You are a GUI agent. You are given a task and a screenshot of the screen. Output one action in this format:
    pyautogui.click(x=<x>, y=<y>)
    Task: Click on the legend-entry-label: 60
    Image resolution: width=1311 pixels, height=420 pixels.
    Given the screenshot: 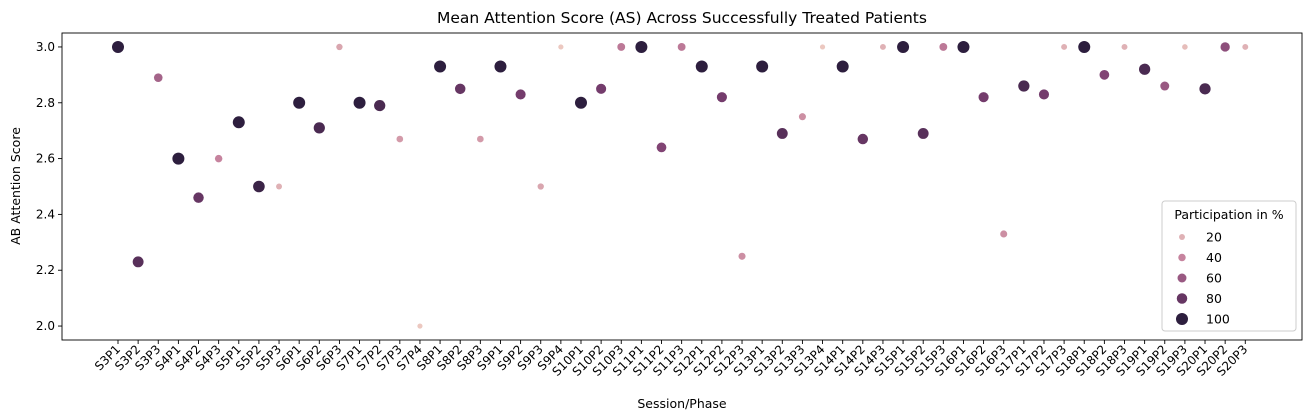 What is the action you would take?
    pyautogui.click(x=1214, y=278)
    